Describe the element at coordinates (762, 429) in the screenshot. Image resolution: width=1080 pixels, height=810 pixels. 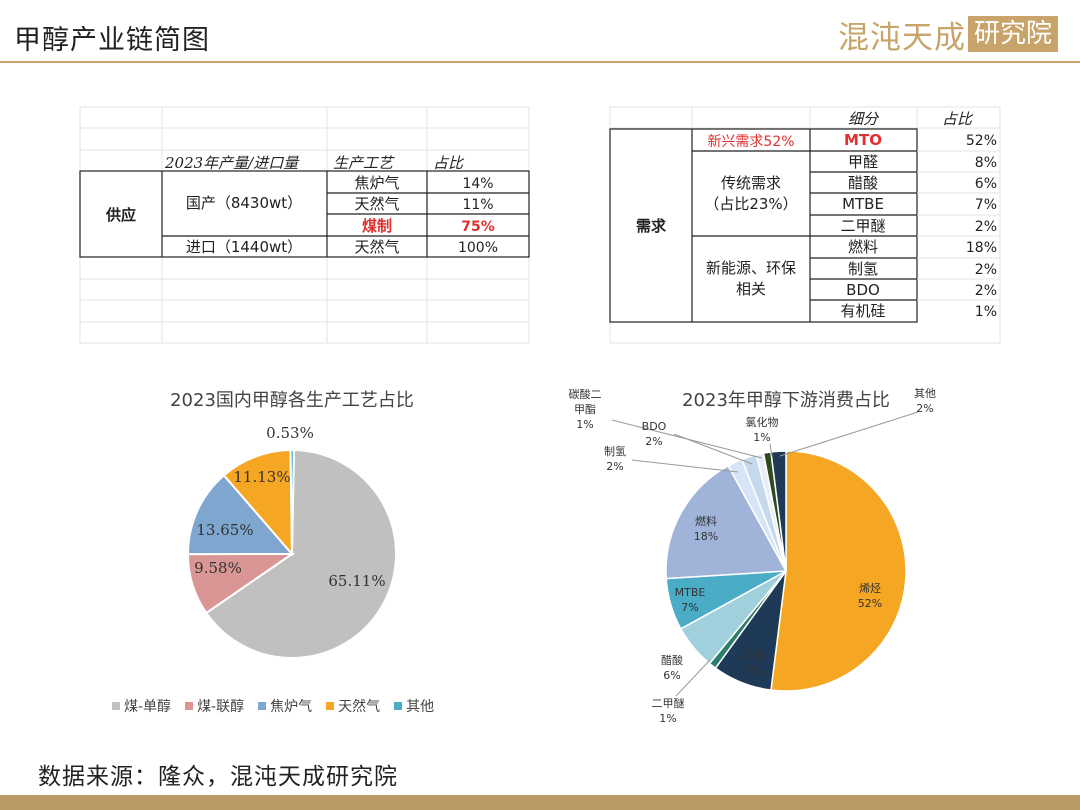
I see `pie2-label-10: 氯化物 1%` at that location.